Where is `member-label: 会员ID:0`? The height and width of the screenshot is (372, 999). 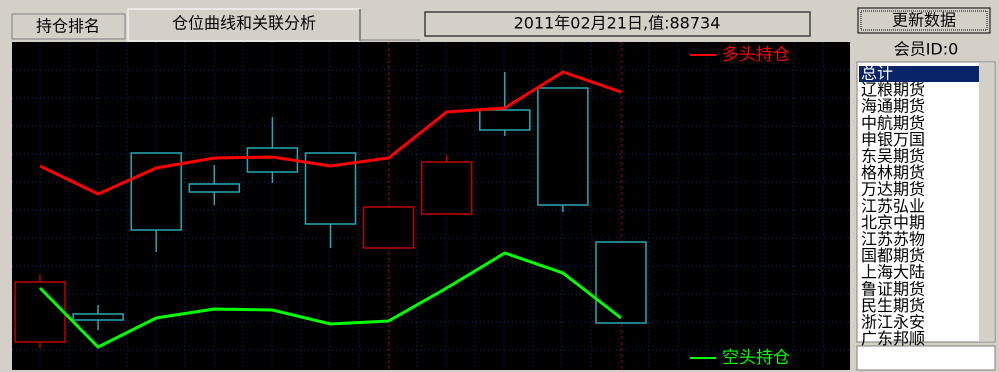
member-label: 会员ID:0 is located at coordinates (926, 49).